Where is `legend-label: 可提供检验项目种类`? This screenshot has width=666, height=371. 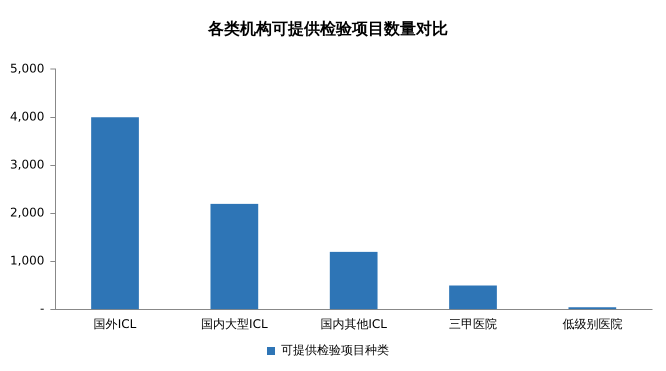
legend-label: 可提供检验项目种类 is located at coordinates (335, 350).